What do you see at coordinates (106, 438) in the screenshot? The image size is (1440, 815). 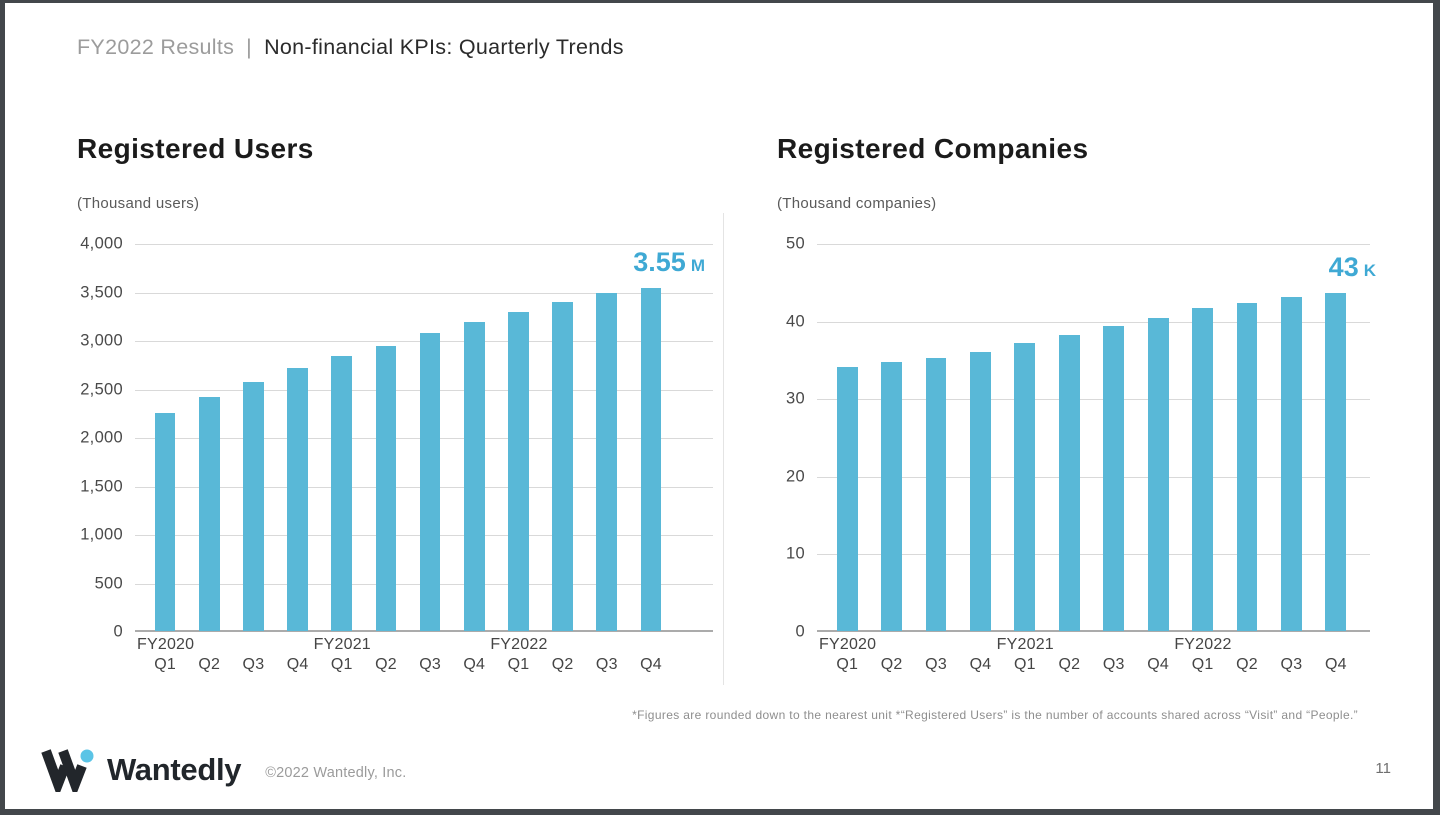 I see `y-axis: 0 500 1,000 1,500 2,000 2,500 3,000 3,500 4,000` at bounding box center [106, 438].